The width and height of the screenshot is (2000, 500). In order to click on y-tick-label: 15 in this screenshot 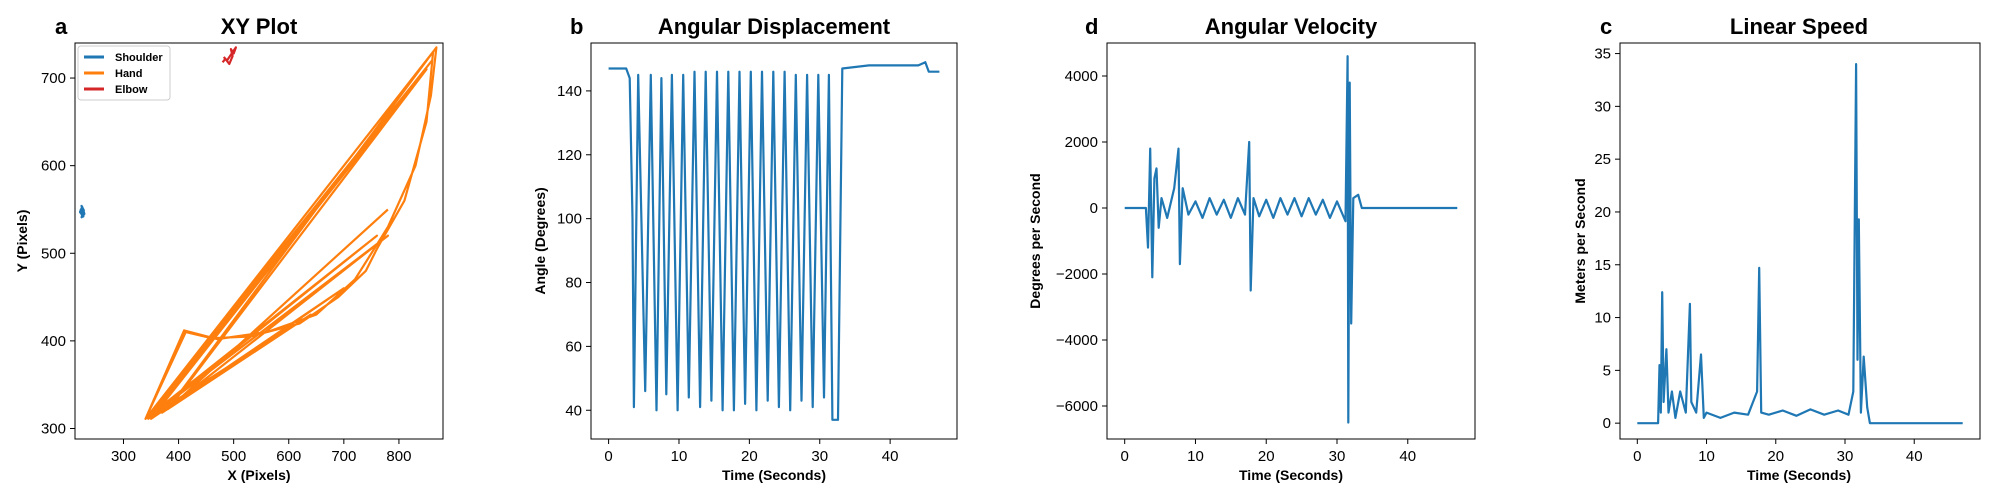, I will do `click(1602, 265)`.